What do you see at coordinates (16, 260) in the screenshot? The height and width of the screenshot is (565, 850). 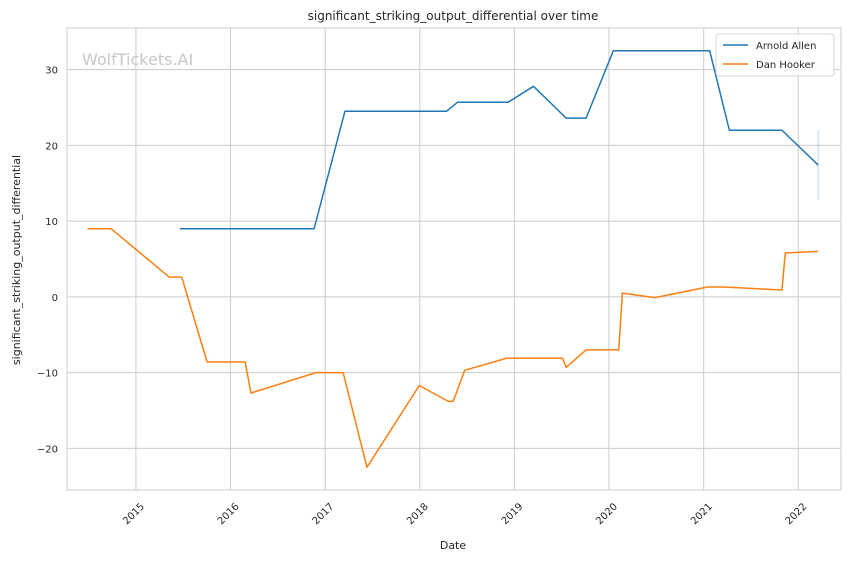 I see `y-axis-label: significant_striking_output_differential` at bounding box center [16, 260].